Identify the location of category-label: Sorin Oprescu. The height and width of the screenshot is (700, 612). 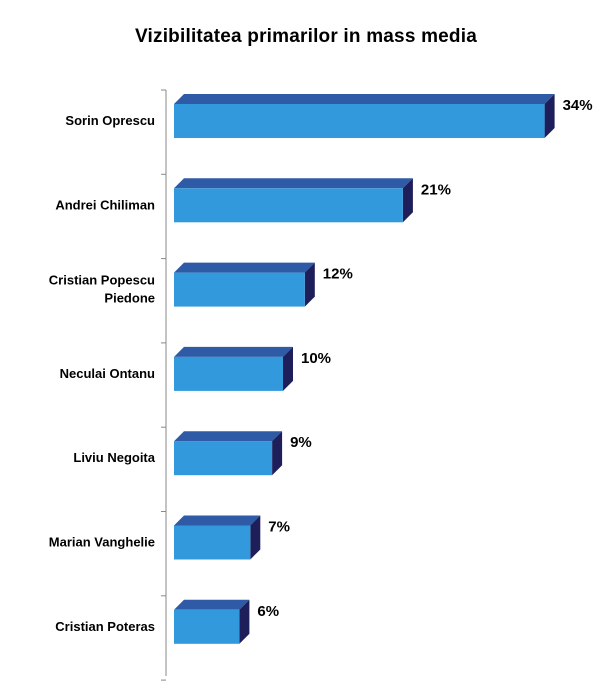
(110, 120).